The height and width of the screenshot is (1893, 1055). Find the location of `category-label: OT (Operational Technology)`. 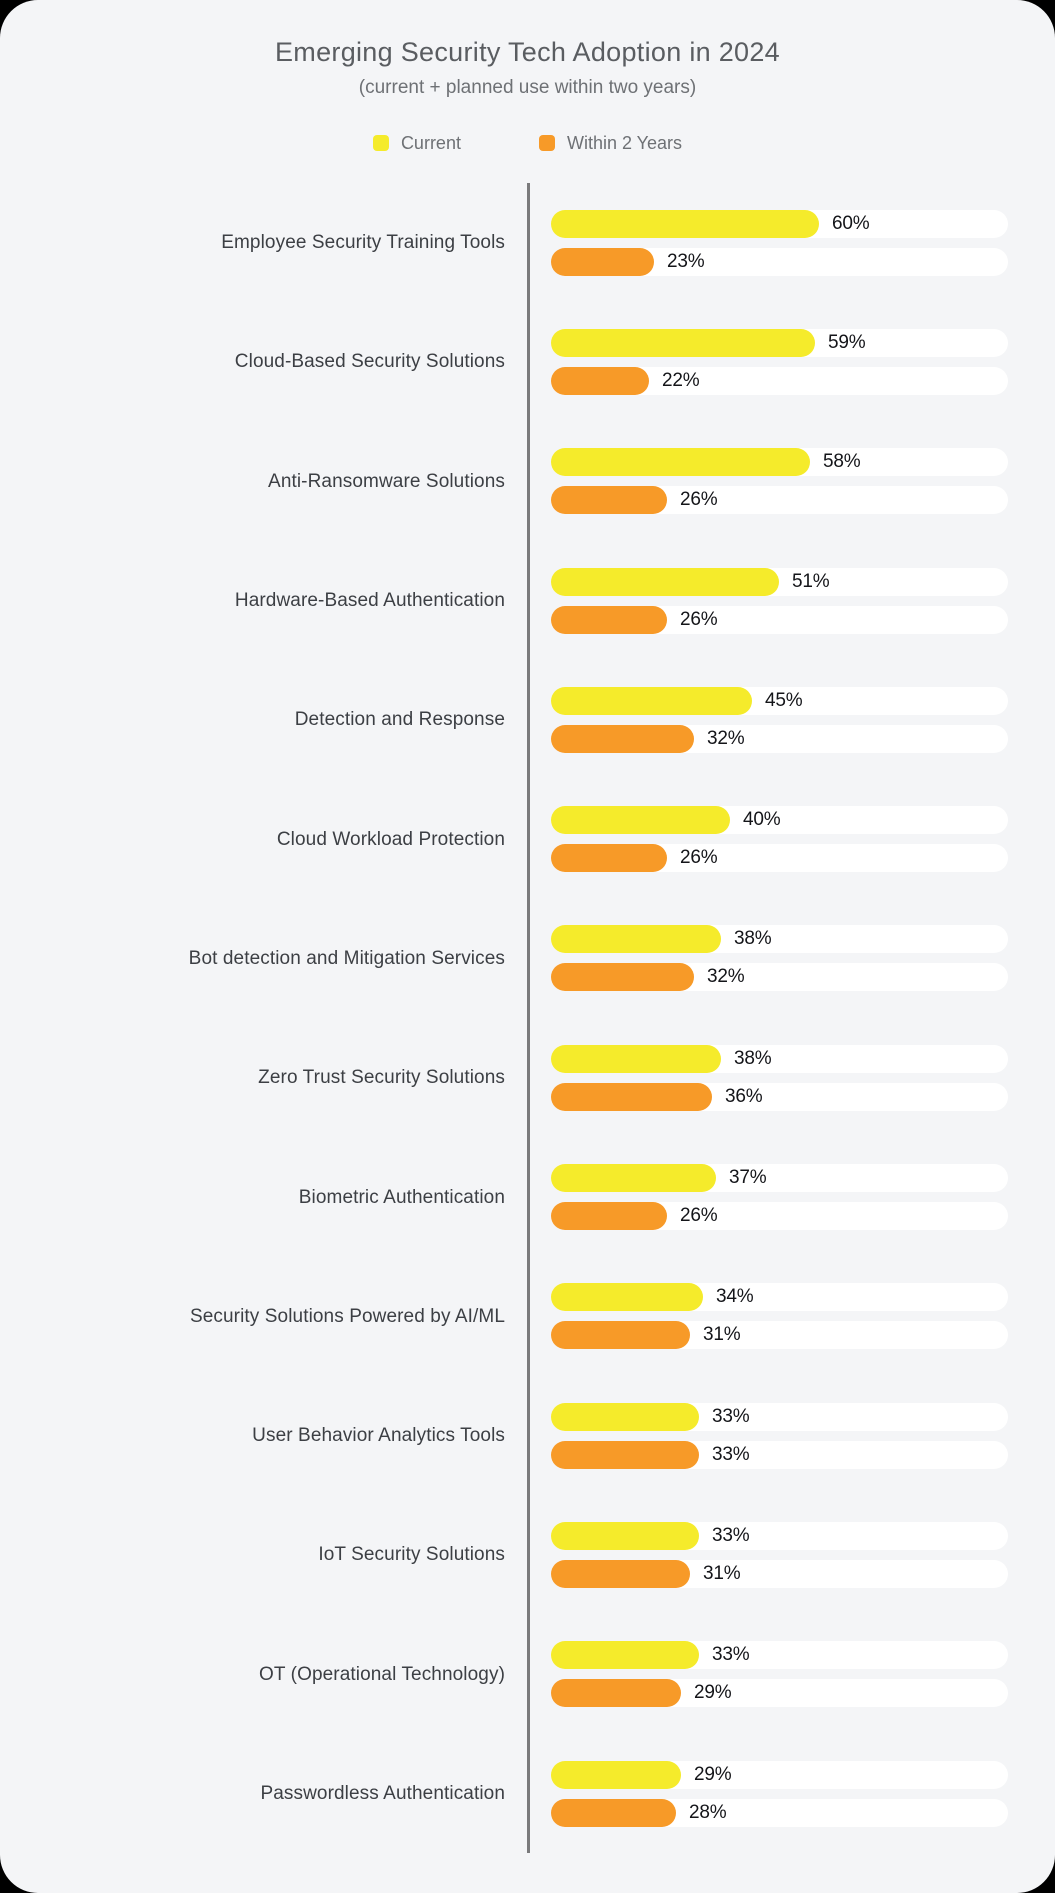

category-label: OT (Operational Technology) is located at coordinates (382, 1674).